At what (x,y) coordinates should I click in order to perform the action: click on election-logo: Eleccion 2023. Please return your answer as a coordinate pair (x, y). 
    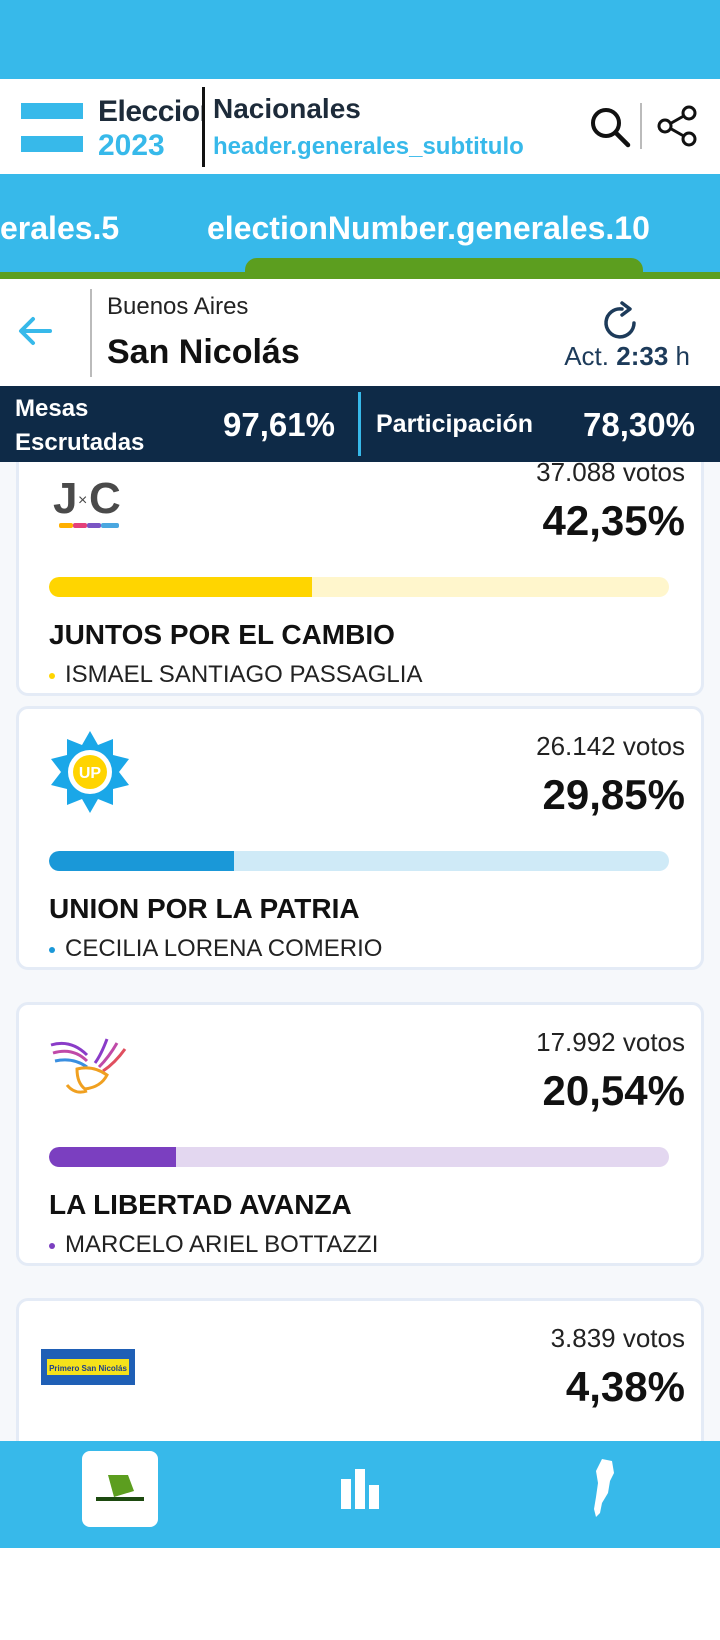
    Looking at the image, I should click on (150, 128).